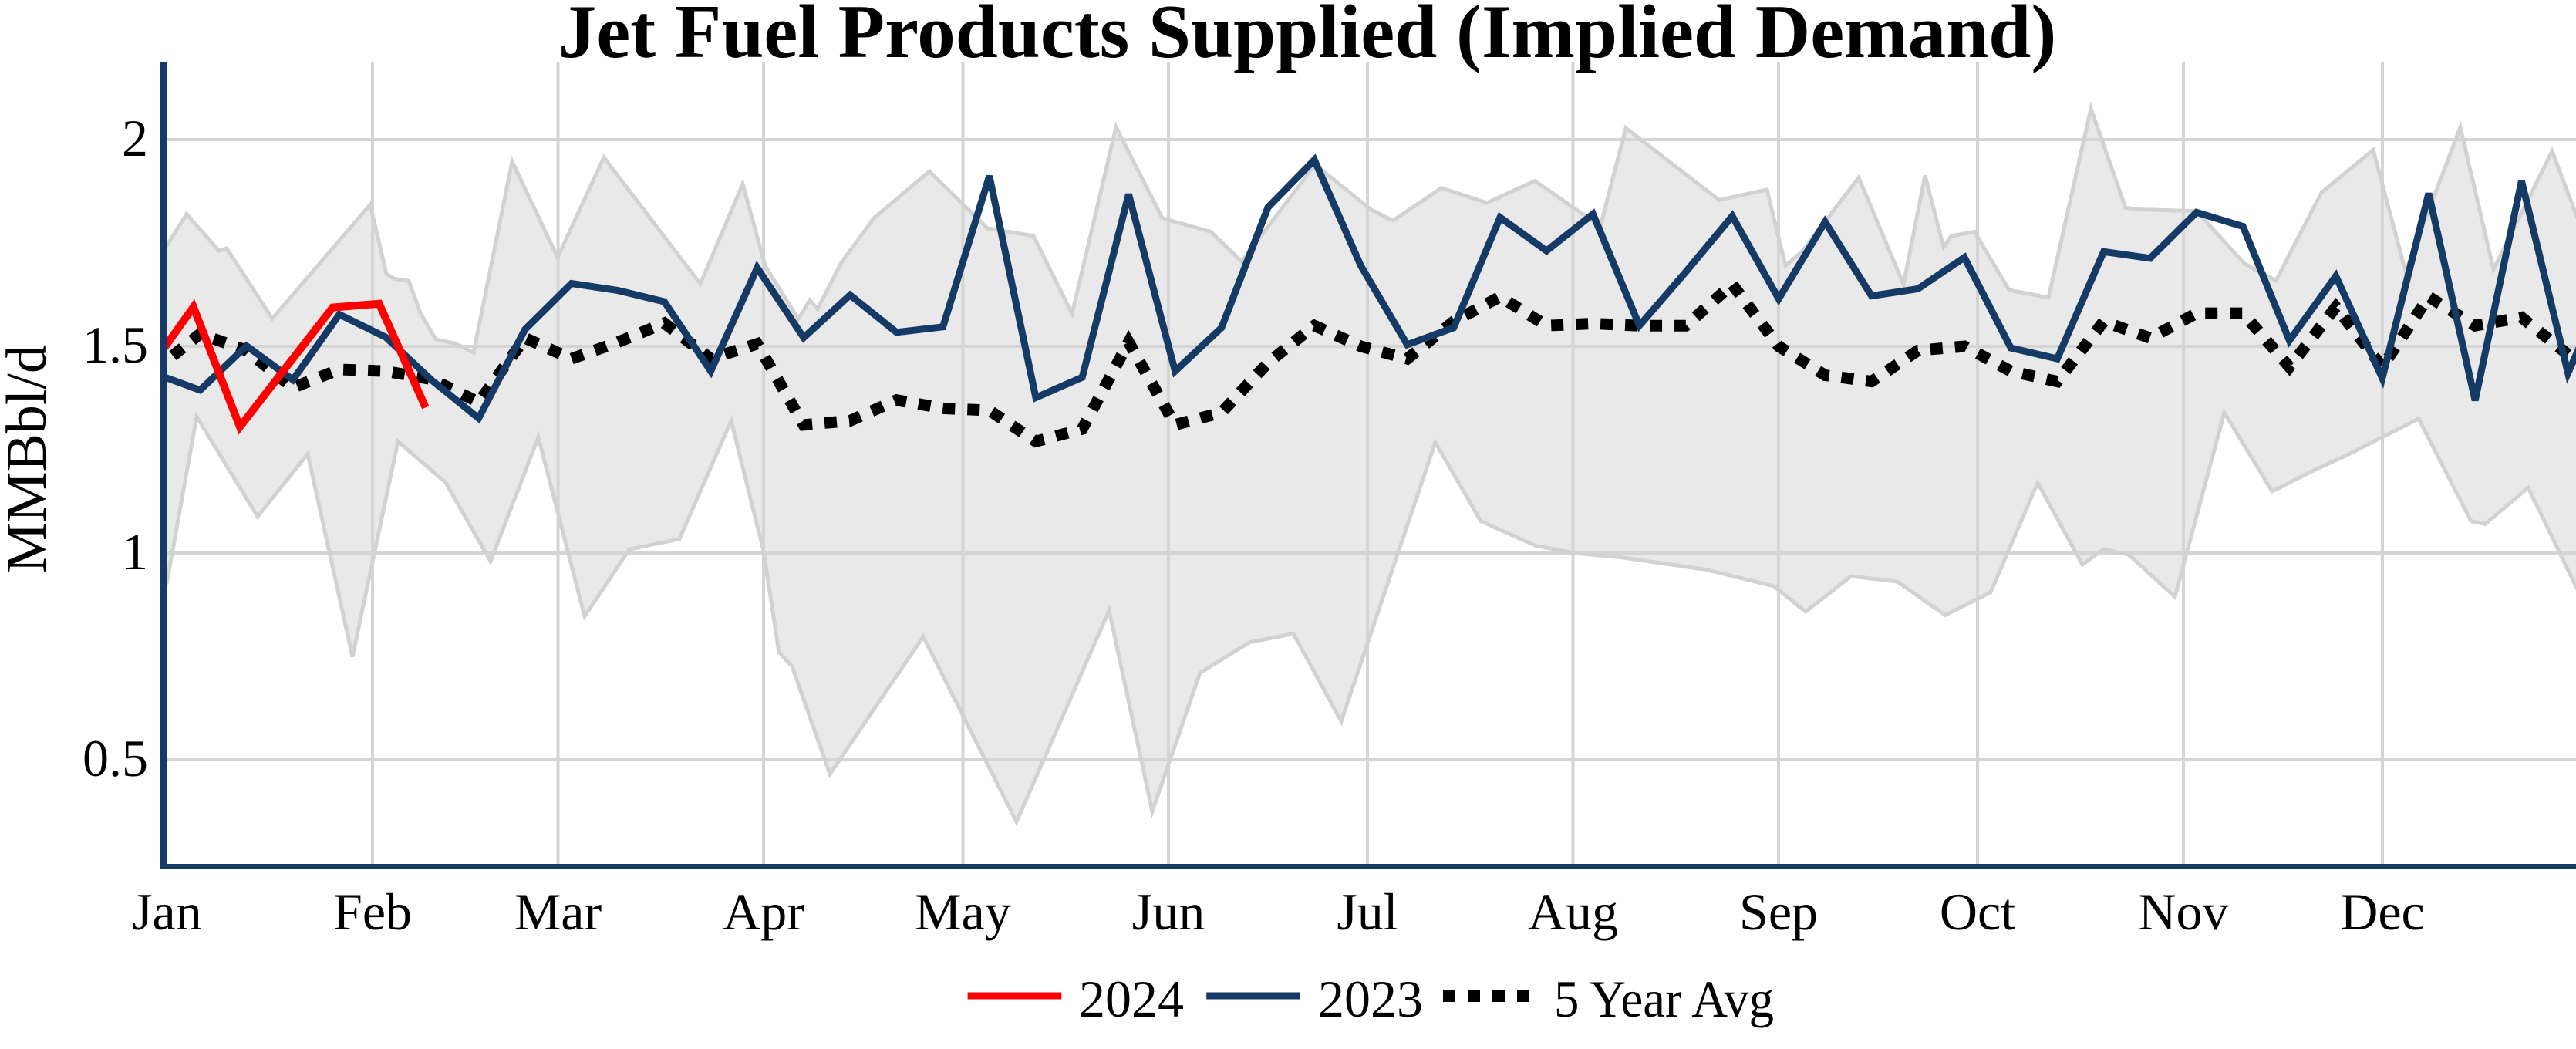 The image size is (2576, 1049). Describe the element at coordinates (115, 758) in the screenshot. I see `svg-text: 0.5` at that location.